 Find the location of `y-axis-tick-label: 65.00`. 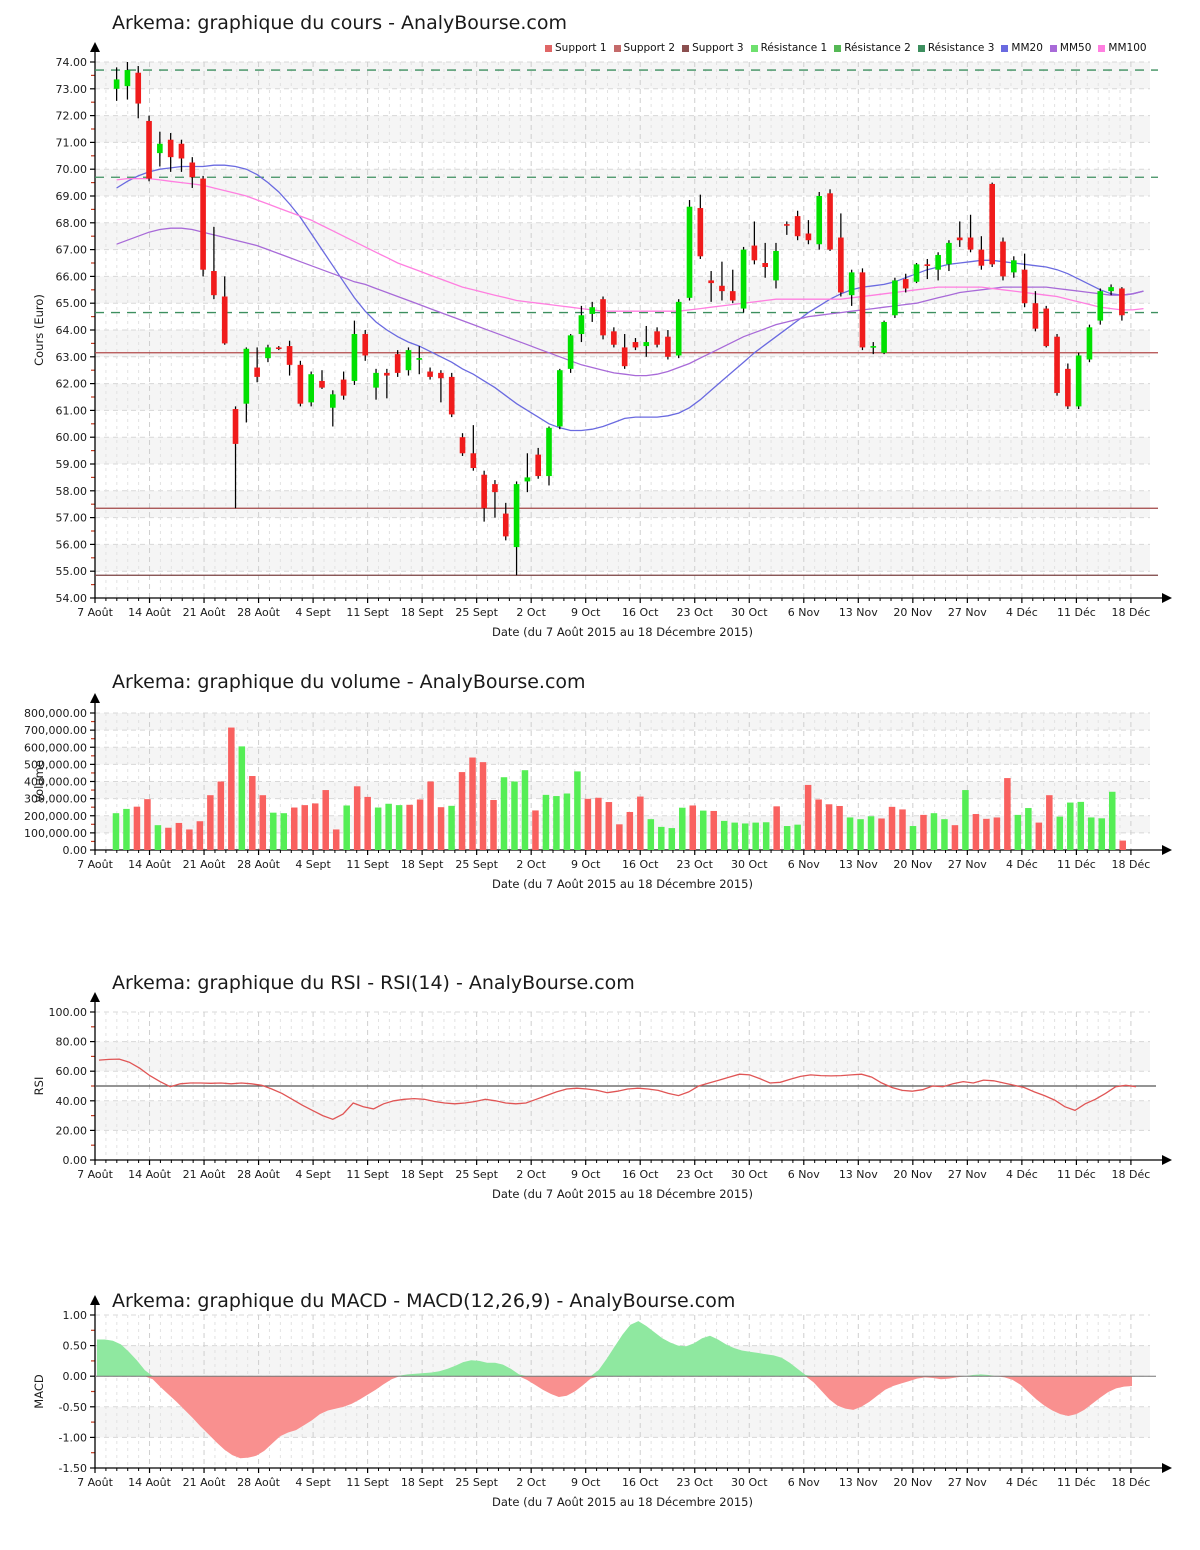

y-axis-tick-label: 65.00 is located at coordinates (72, 303).